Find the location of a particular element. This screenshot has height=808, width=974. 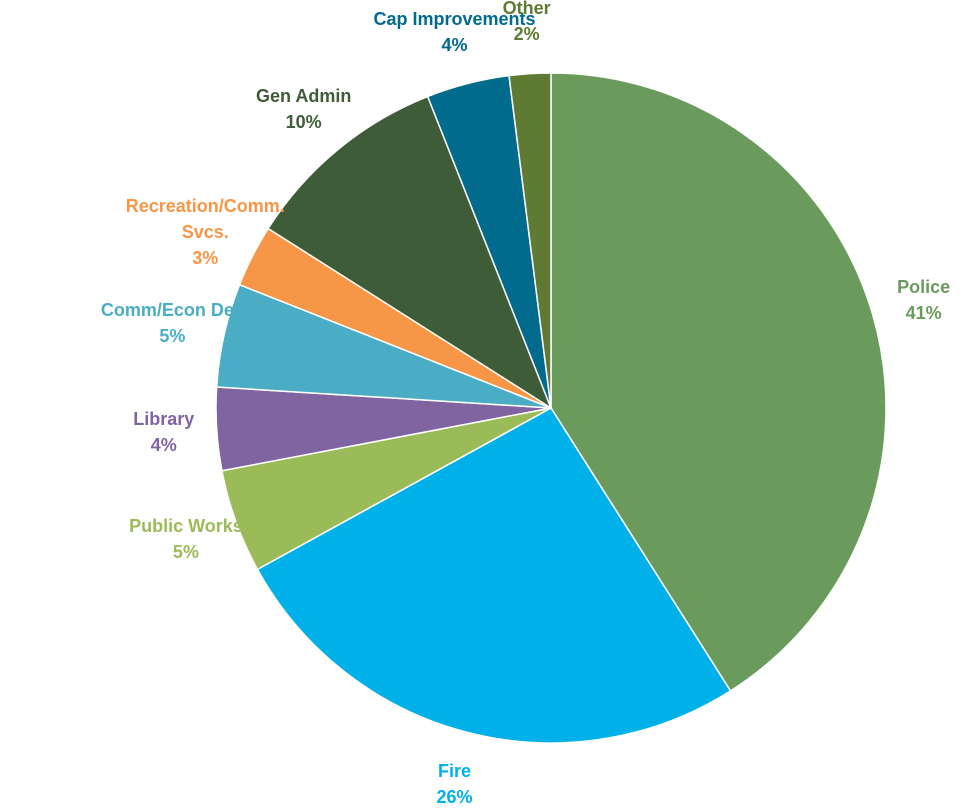

category-label: Cap Improvements is located at coordinates (454, 19).